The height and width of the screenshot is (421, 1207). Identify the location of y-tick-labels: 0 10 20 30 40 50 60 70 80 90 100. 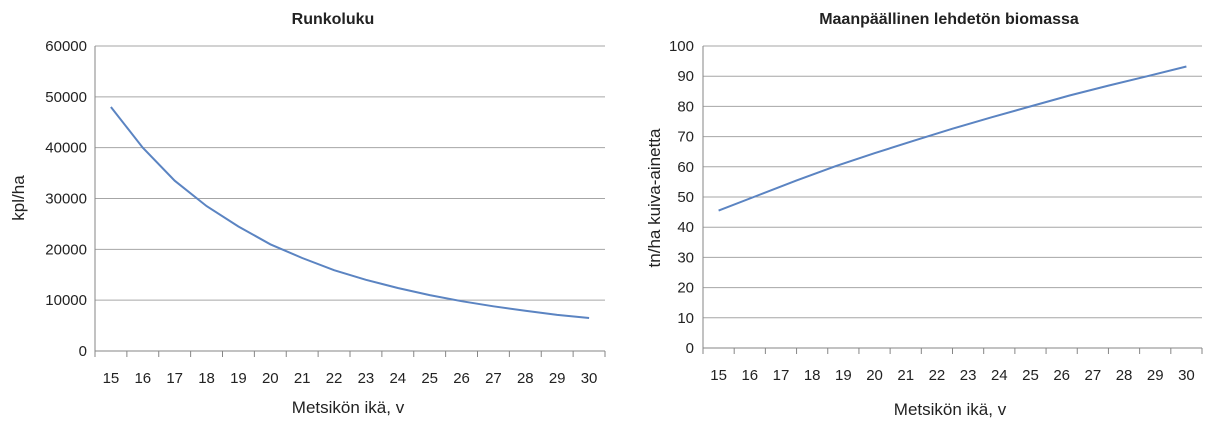
(681, 197).